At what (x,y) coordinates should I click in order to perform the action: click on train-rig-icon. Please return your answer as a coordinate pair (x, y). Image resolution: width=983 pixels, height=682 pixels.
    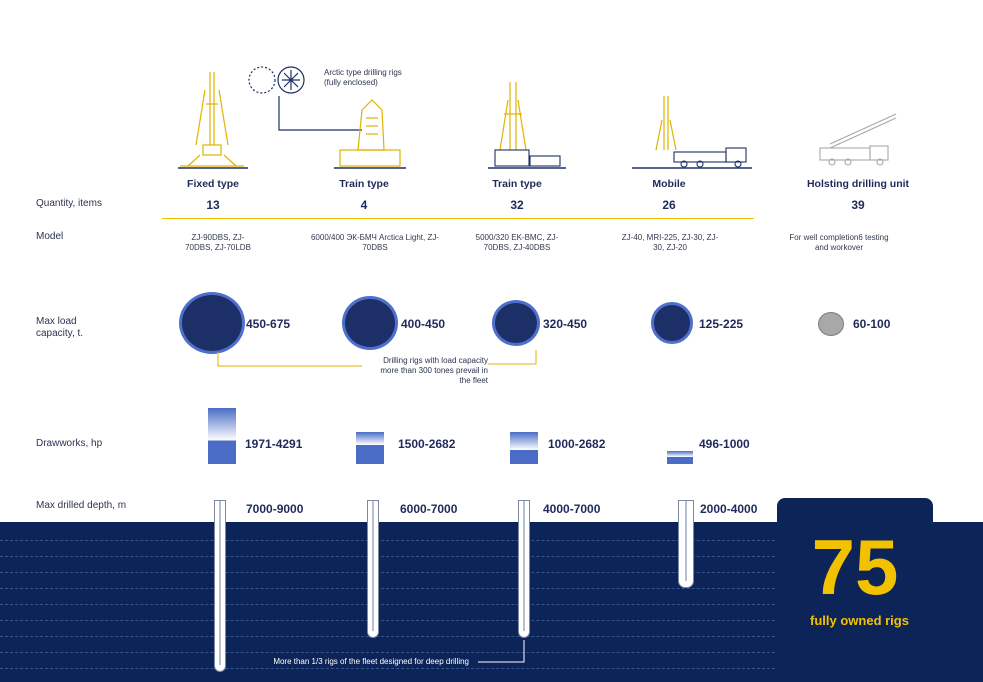
    Looking at the image, I should click on (513, 116).